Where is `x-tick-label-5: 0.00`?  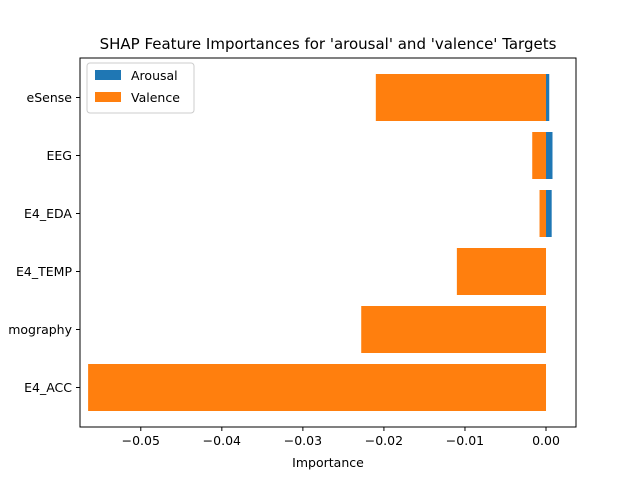
x-tick-label-5: 0.00 is located at coordinates (546, 440).